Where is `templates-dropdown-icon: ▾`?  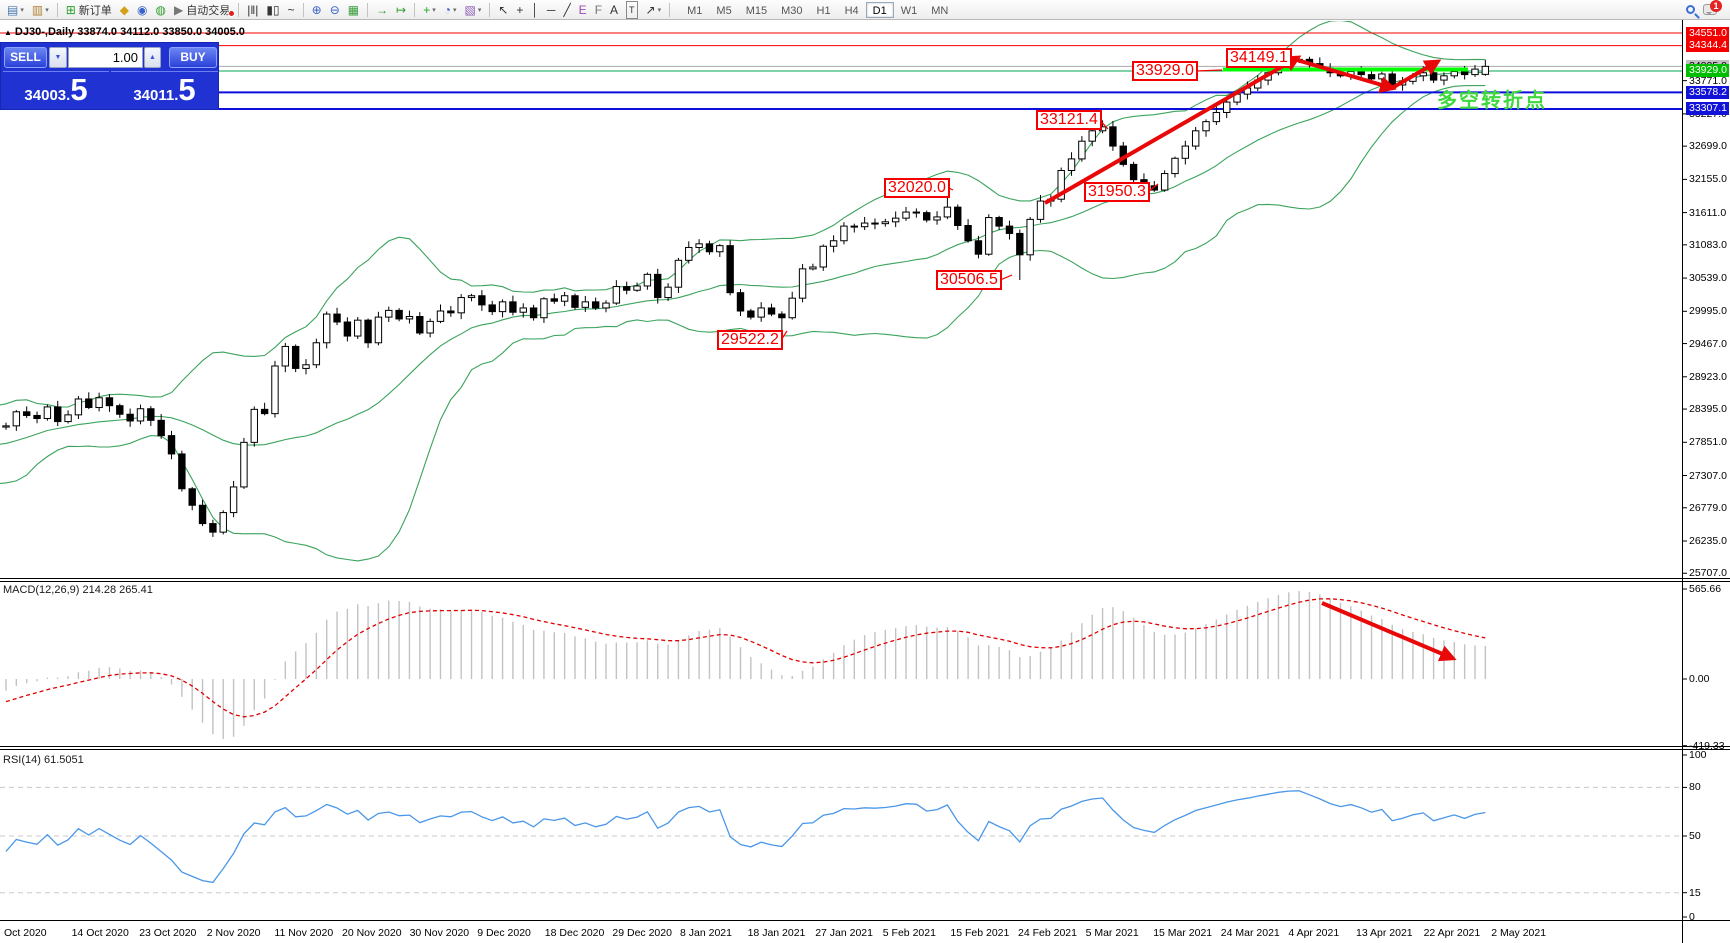
templates-dropdown-icon: ▾ is located at coordinates (479, 10).